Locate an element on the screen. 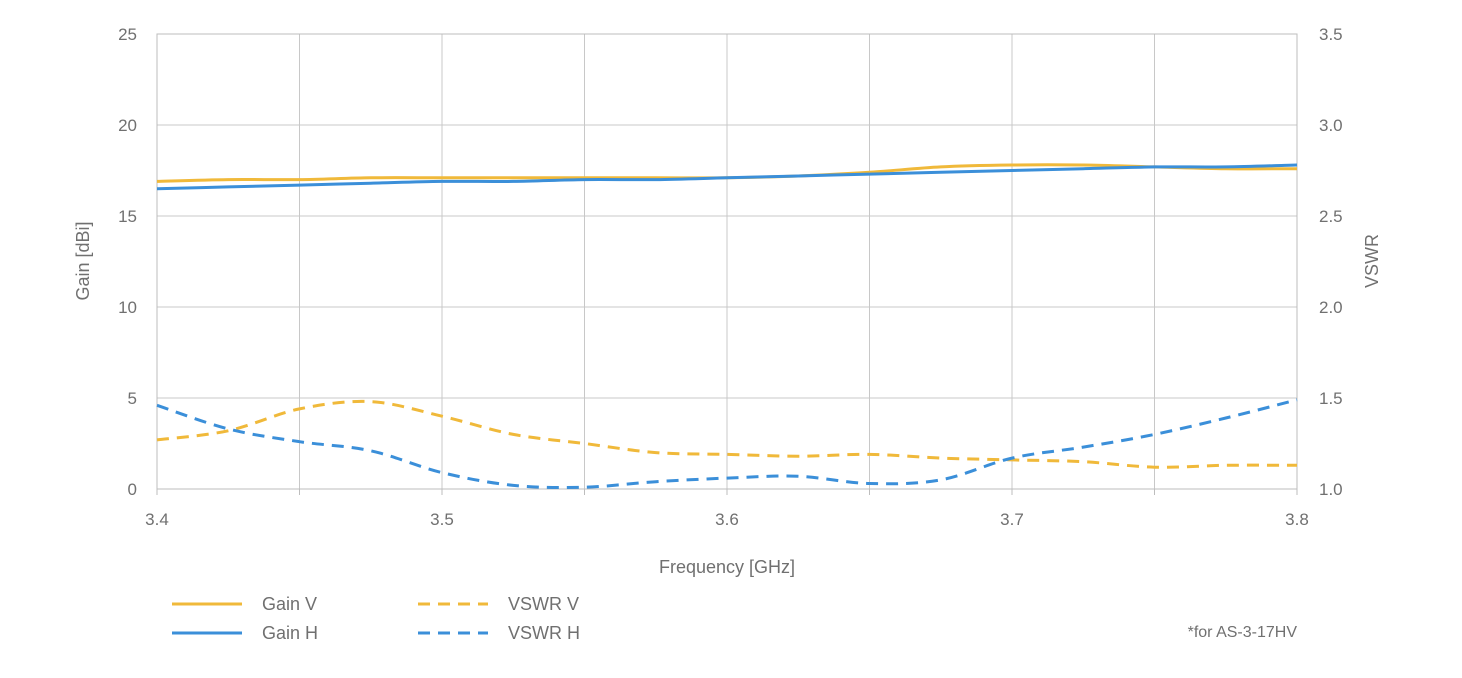 The image size is (1462, 678). y-axis-label: Gain [dBi] is located at coordinates (83, 260).